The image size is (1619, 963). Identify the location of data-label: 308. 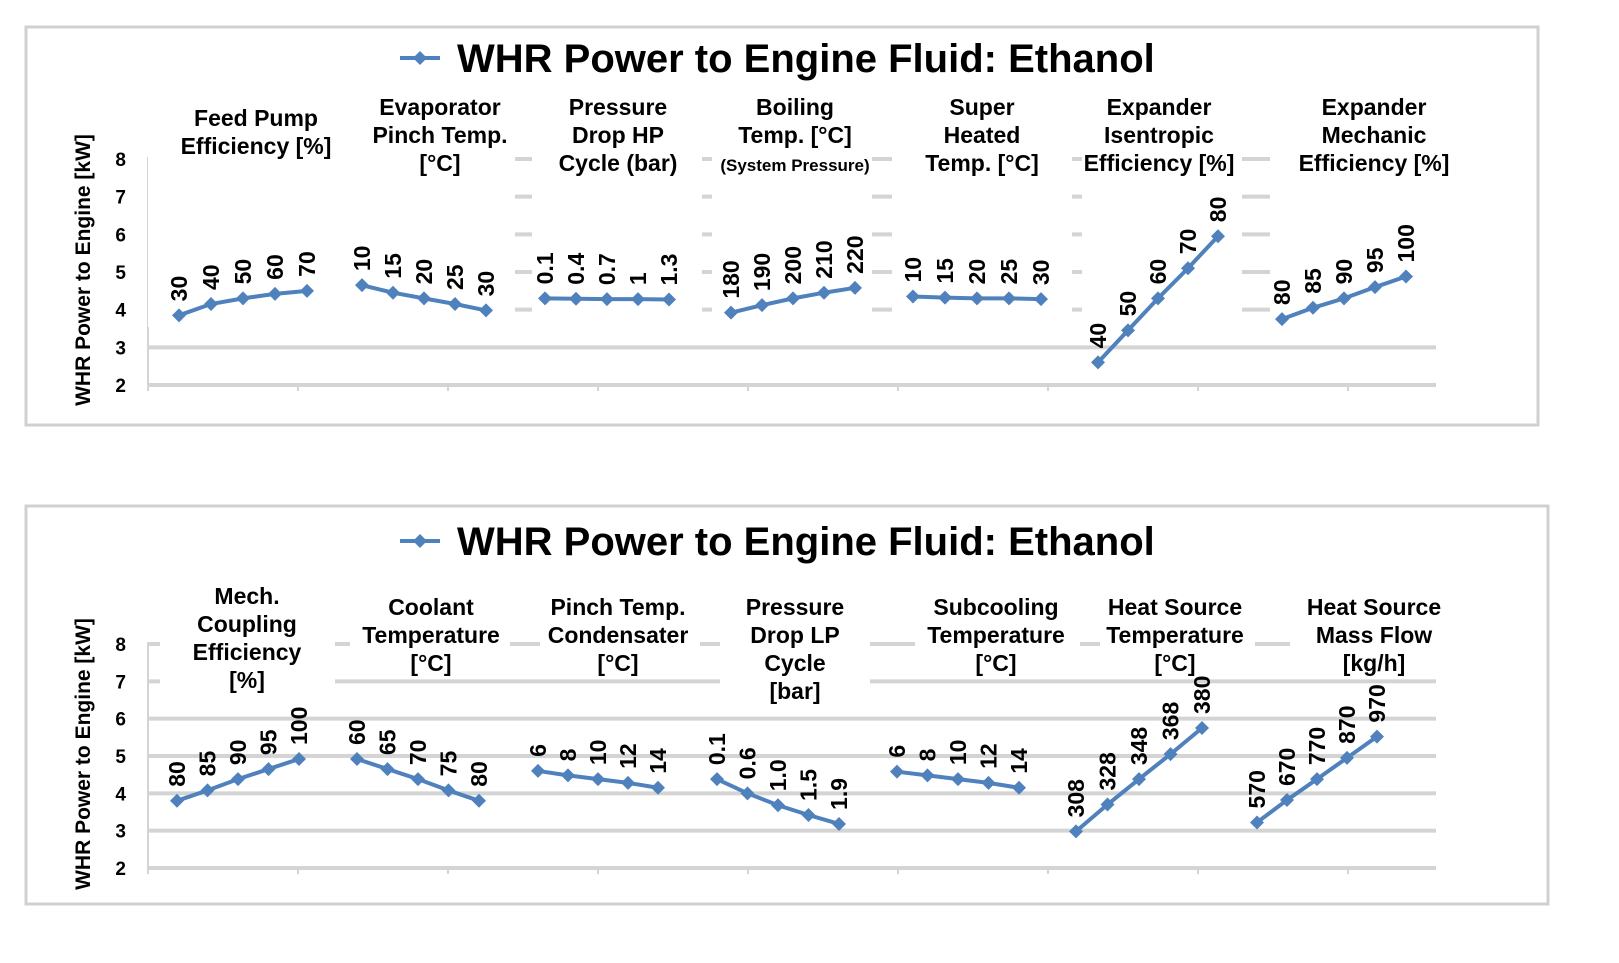
(1076, 798).